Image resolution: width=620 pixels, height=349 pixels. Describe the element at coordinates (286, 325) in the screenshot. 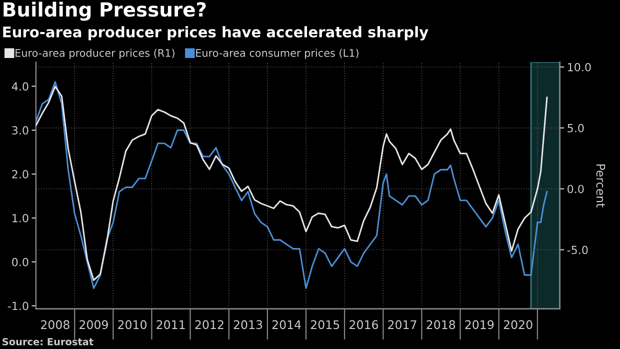

I see `x-tick-label: 2014` at that location.